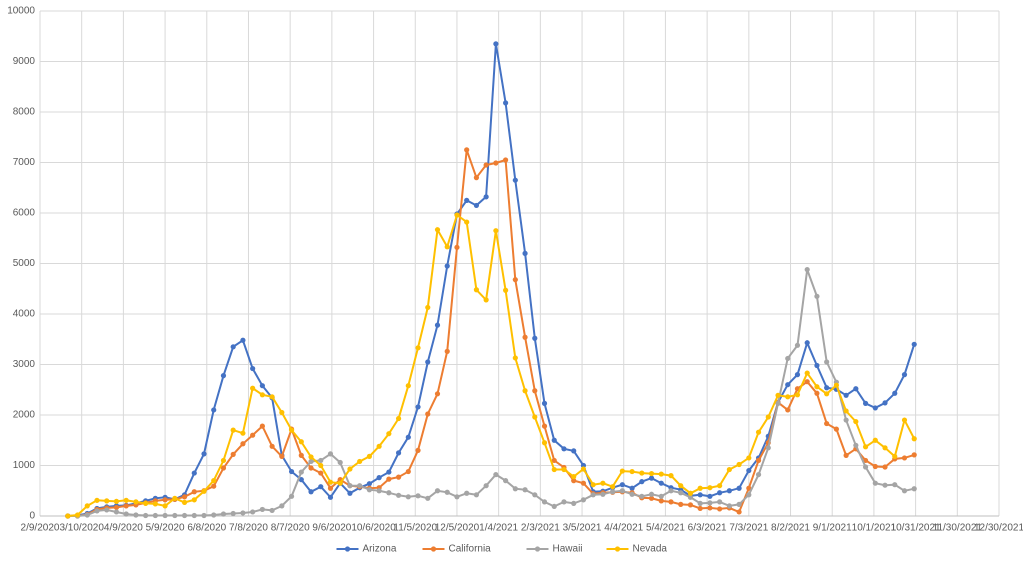 Image resolution: width=1023 pixels, height=565 pixels. Describe the element at coordinates (24, 162) in the screenshot. I see `y-tick-label: 7000` at that location.